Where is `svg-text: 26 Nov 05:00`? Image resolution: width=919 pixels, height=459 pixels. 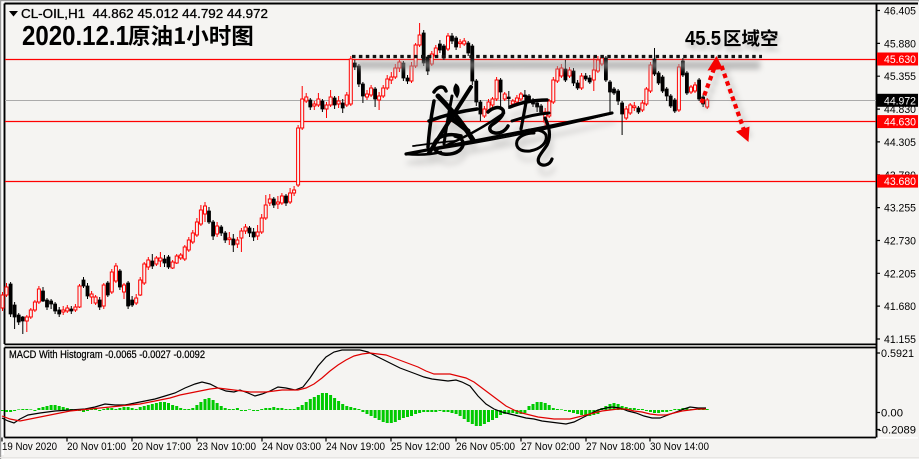 svg-text: 26 Nov 05:00 is located at coordinates (485, 447).